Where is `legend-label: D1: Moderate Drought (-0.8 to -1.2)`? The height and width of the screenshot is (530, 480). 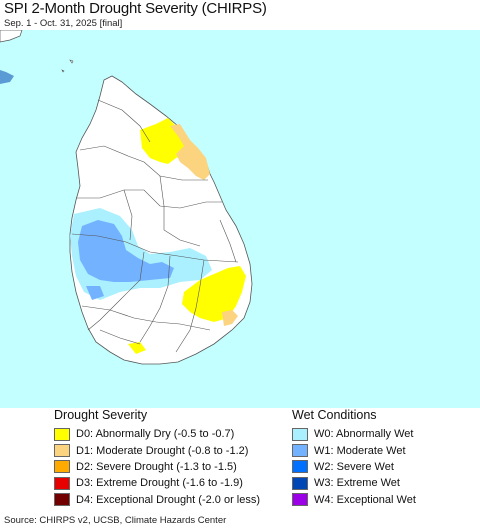 legend-label: D1: Moderate Drought (-0.8 to -1.2) is located at coordinates (162, 450).